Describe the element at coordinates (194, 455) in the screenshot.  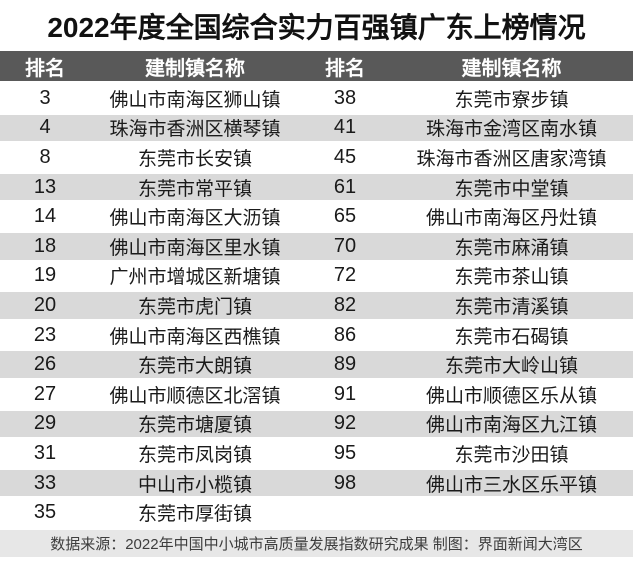
I see `town-cell: 东莞市凤岗镇` at that location.